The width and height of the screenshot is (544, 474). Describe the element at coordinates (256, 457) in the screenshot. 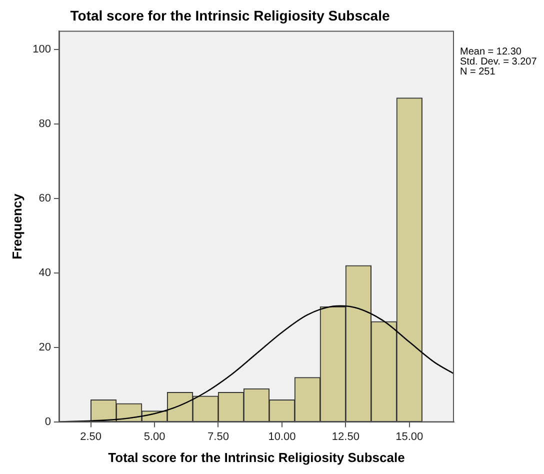

I see `x-axis-title: Total score for the Intrinsic Religiosity Subscale` at that location.